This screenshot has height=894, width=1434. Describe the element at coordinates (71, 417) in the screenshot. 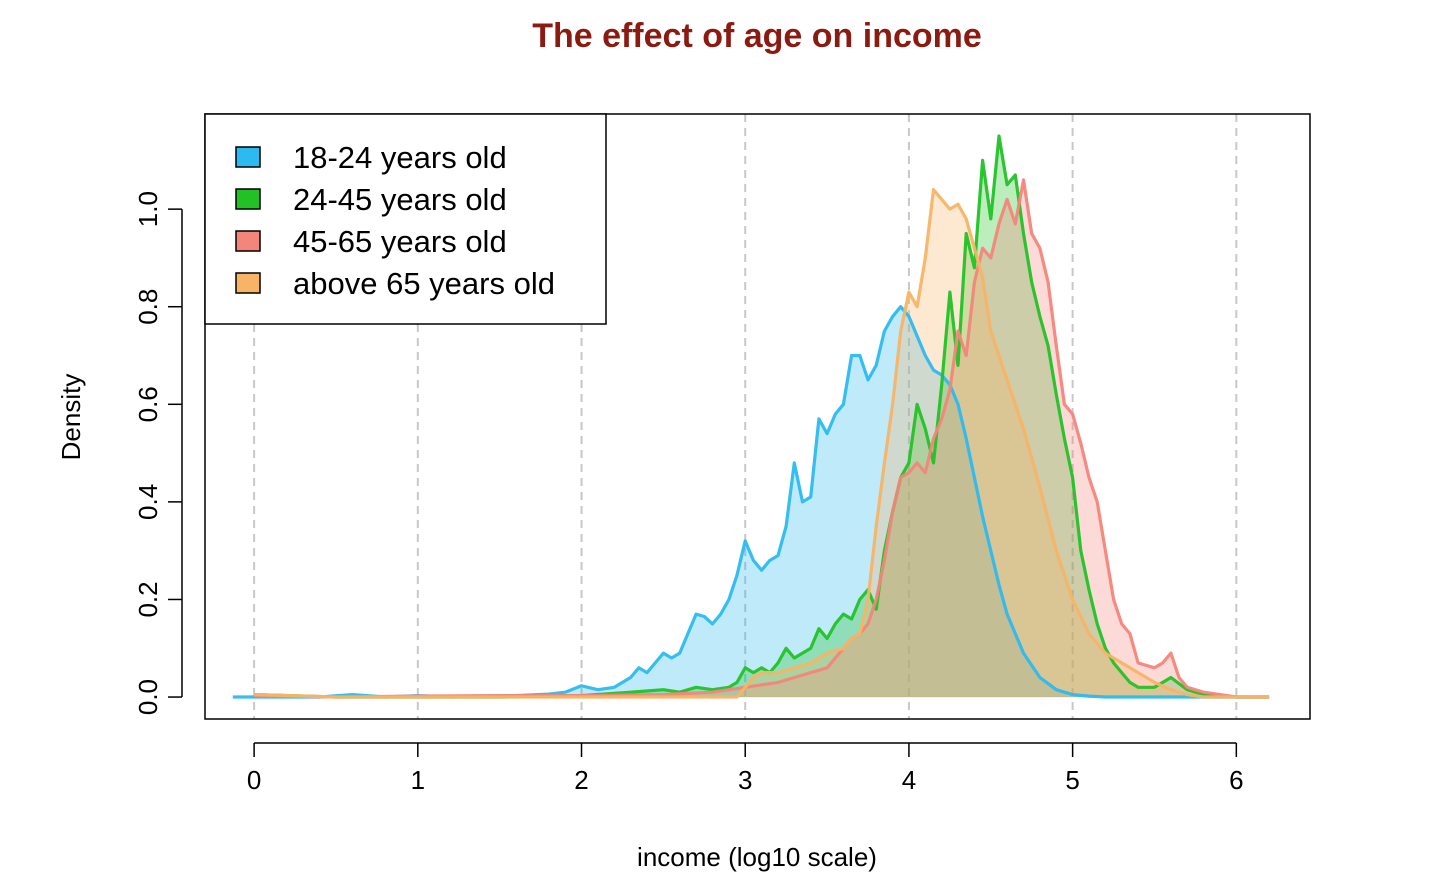

I see `y-axis-label: Density` at that location.